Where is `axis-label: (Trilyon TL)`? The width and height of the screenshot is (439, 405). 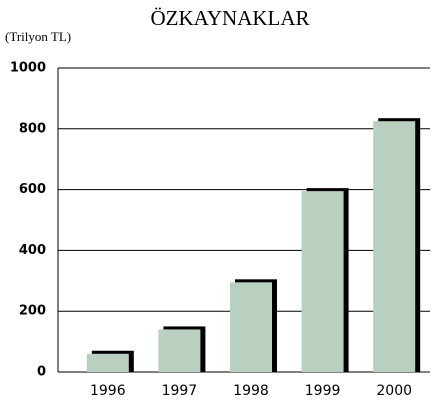
axis-label: (Trilyon TL) is located at coordinates (38, 36).